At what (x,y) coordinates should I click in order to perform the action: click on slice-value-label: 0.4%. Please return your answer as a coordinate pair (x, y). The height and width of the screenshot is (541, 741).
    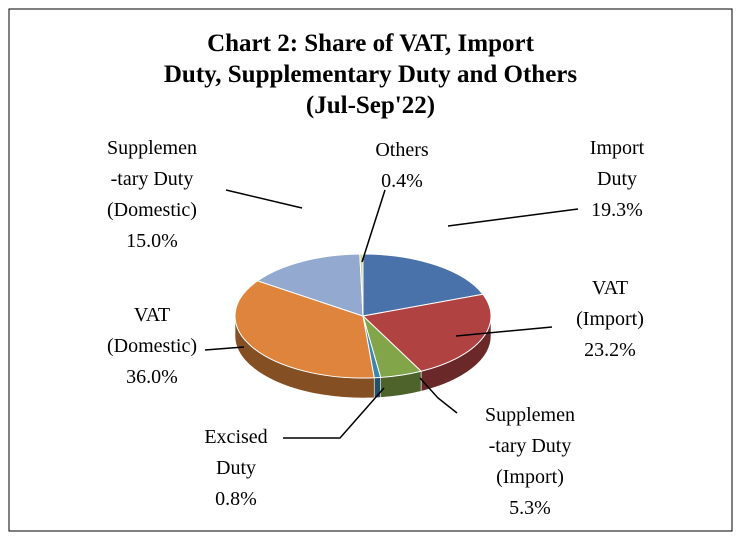
    Looking at the image, I should click on (402, 181).